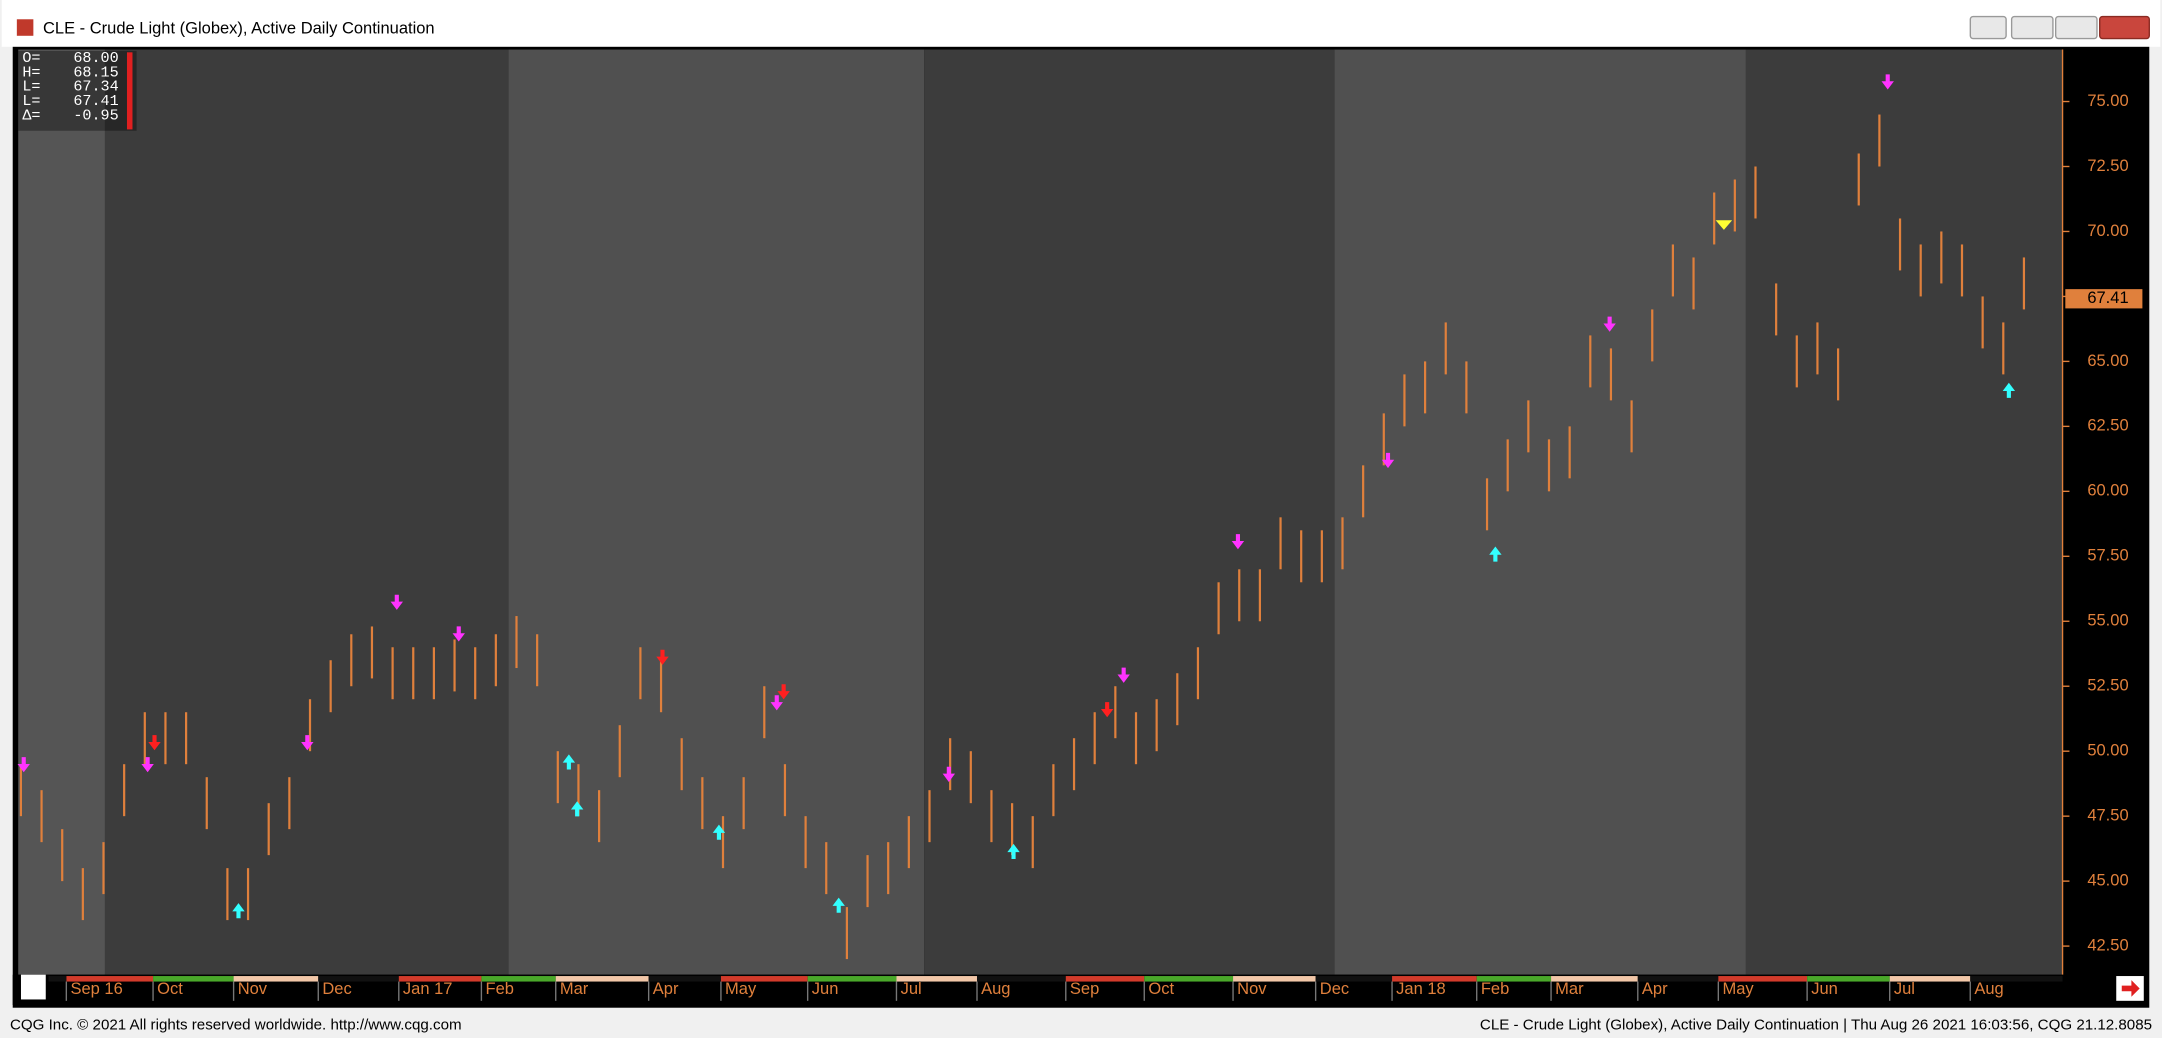 The width and height of the screenshot is (2162, 1038). What do you see at coordinates (95, 87) in the screenshot?
I see `ohlc-value: 67.34` at bounding box center [95, 87].